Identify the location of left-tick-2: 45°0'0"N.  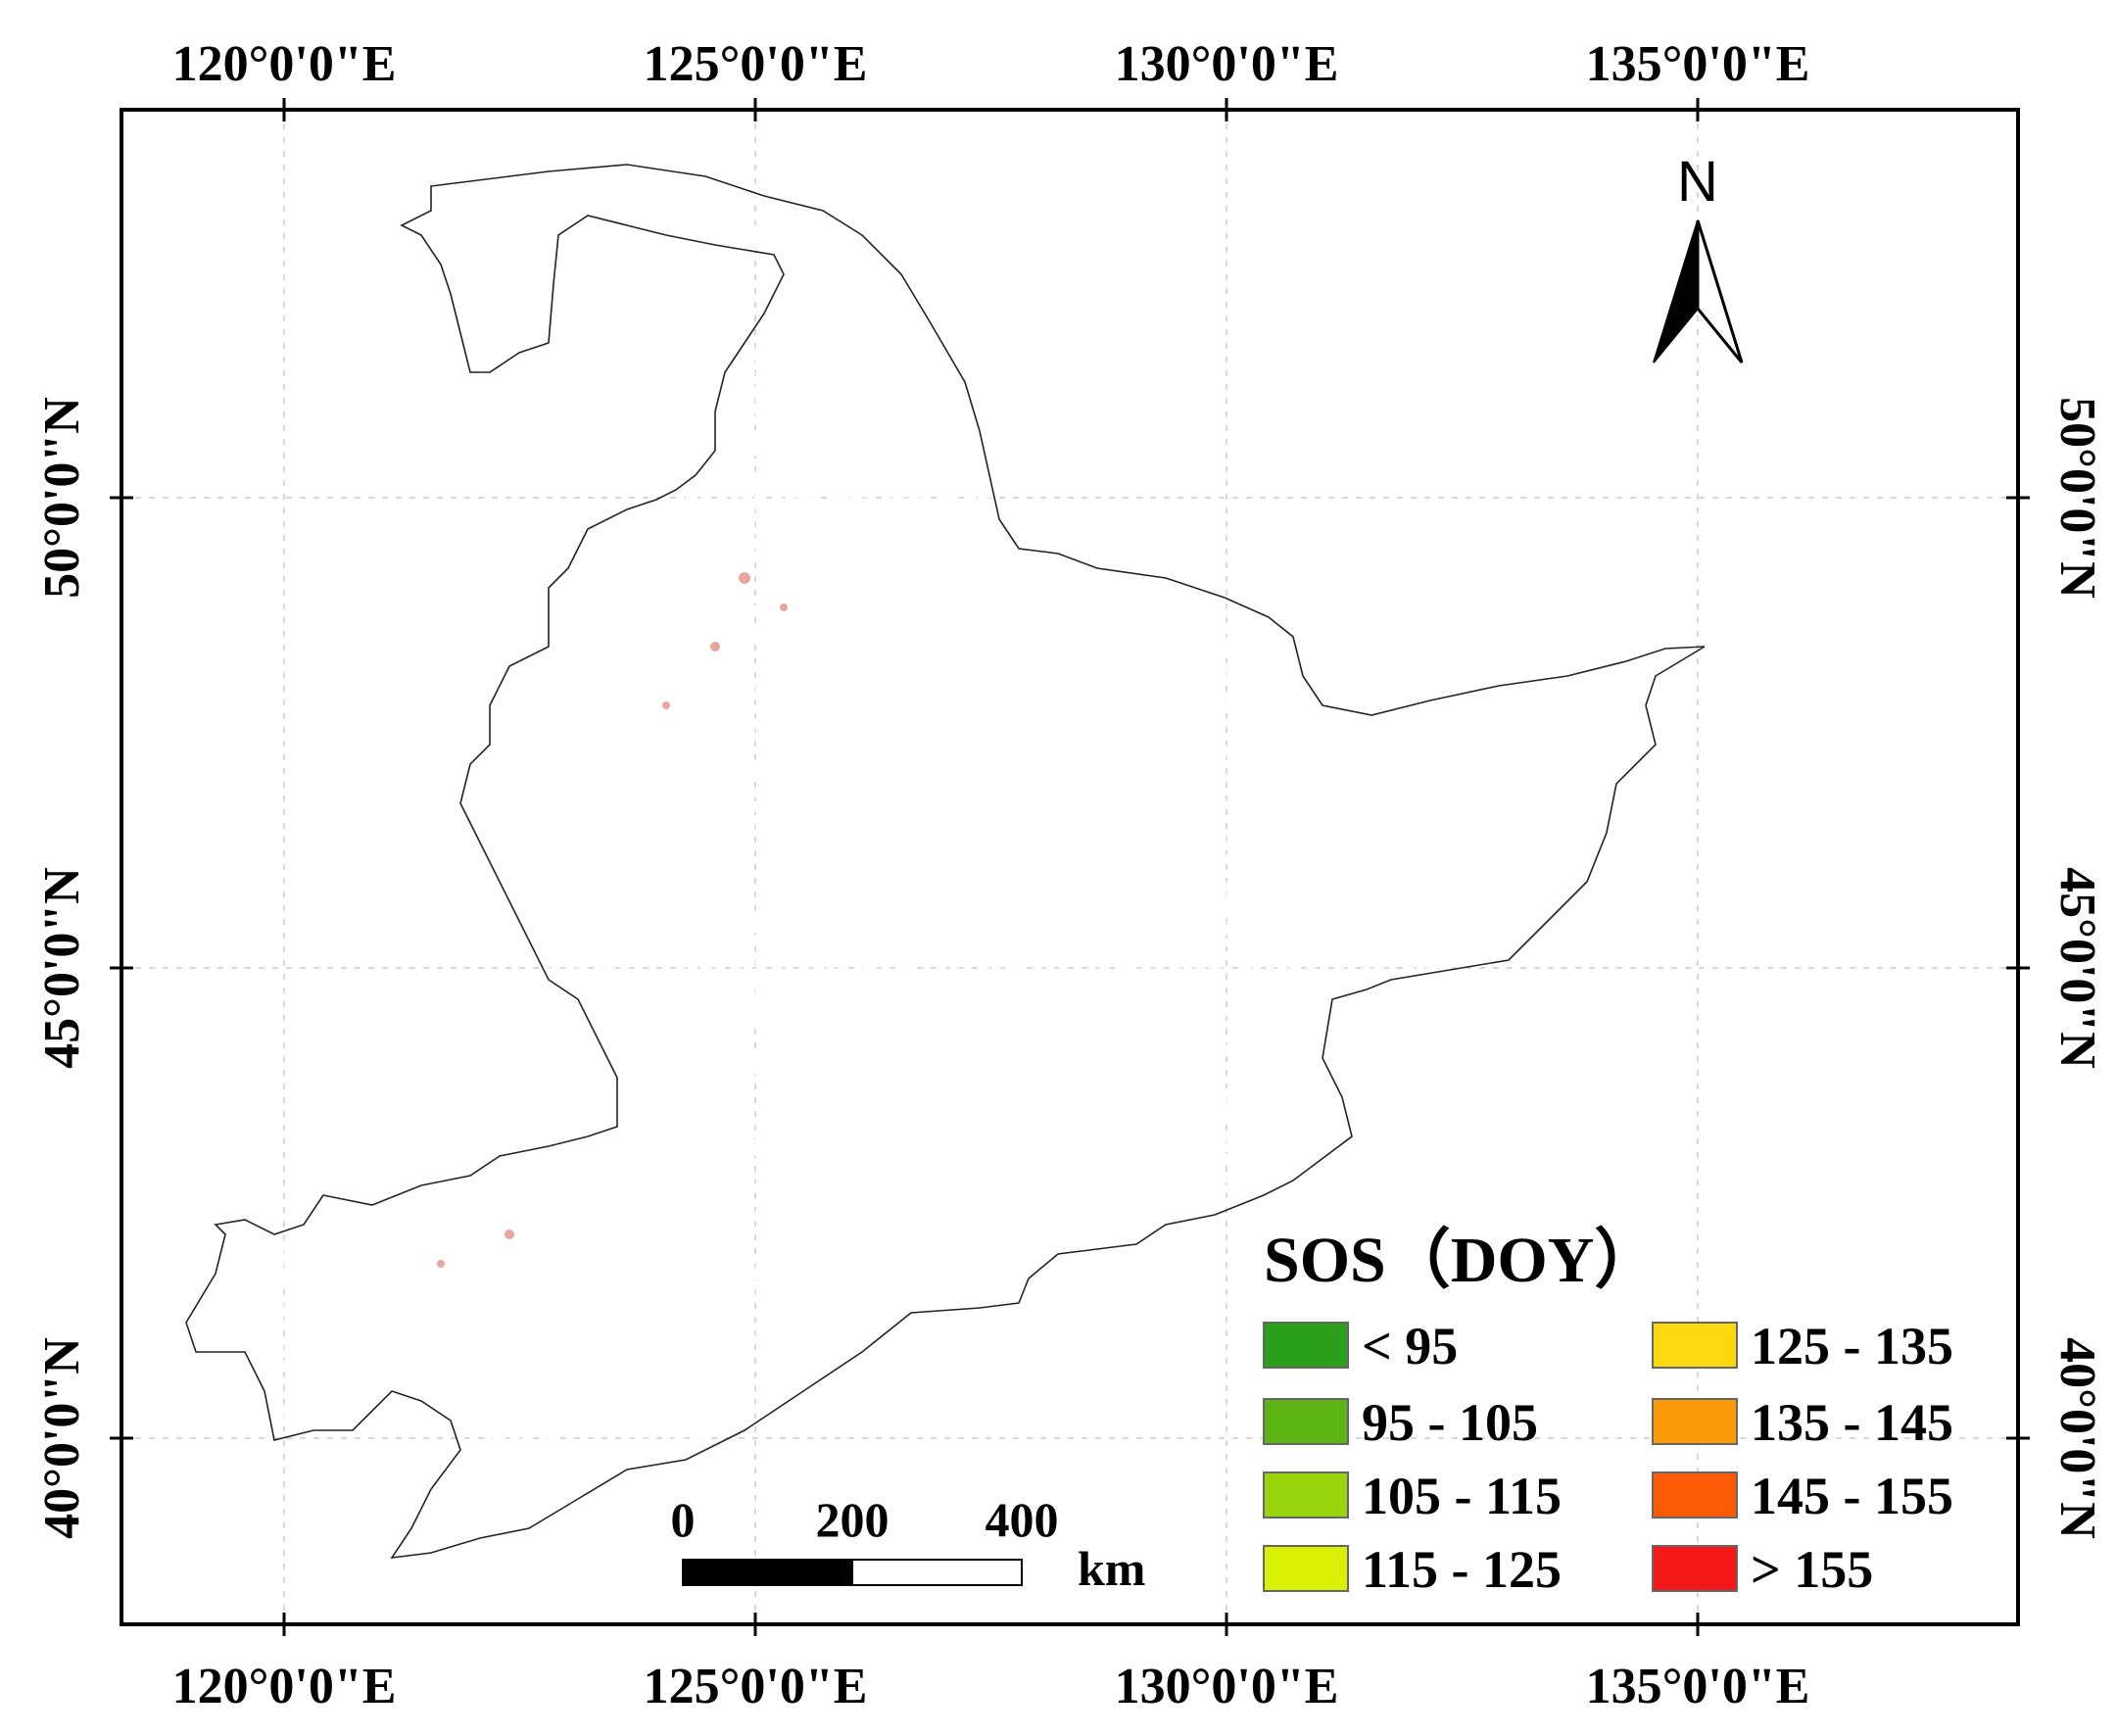
(62, 968).